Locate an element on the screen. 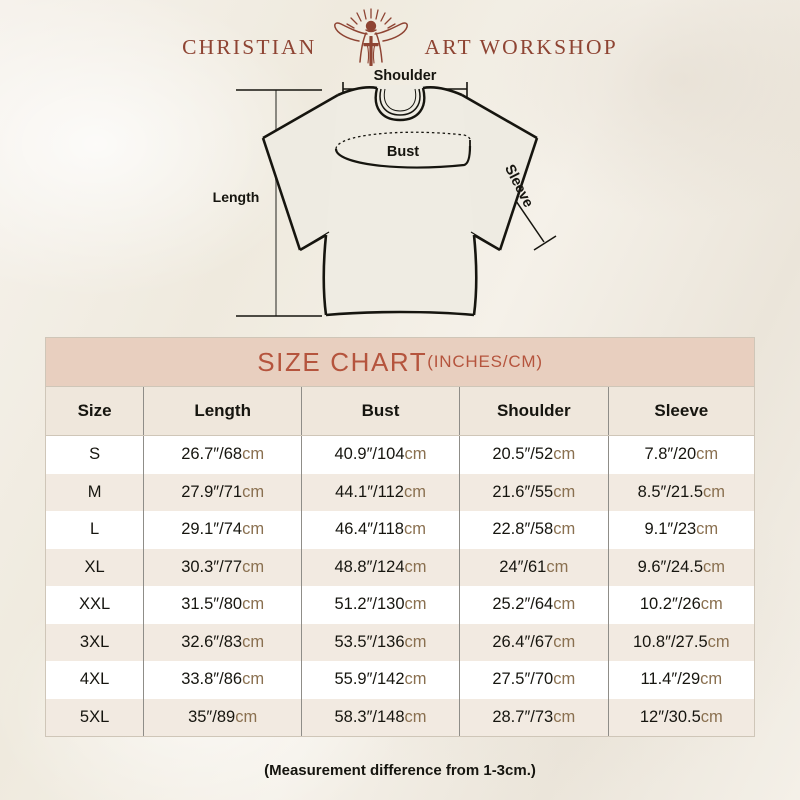  cell-size: 5XL is located at coordinates (95, 717).